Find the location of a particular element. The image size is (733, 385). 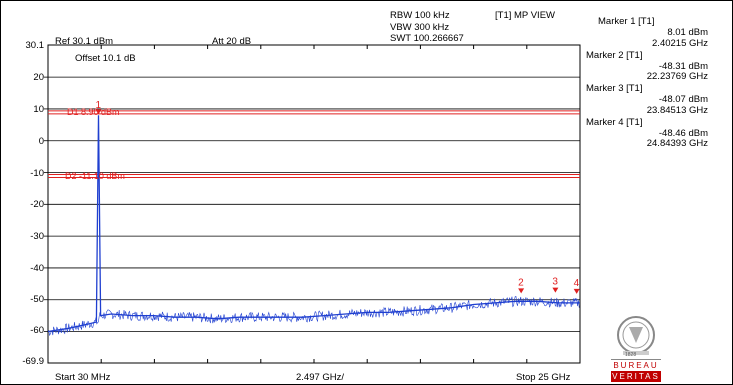

y-bottom-label: -69.9 is located at coordinates (33, 361).